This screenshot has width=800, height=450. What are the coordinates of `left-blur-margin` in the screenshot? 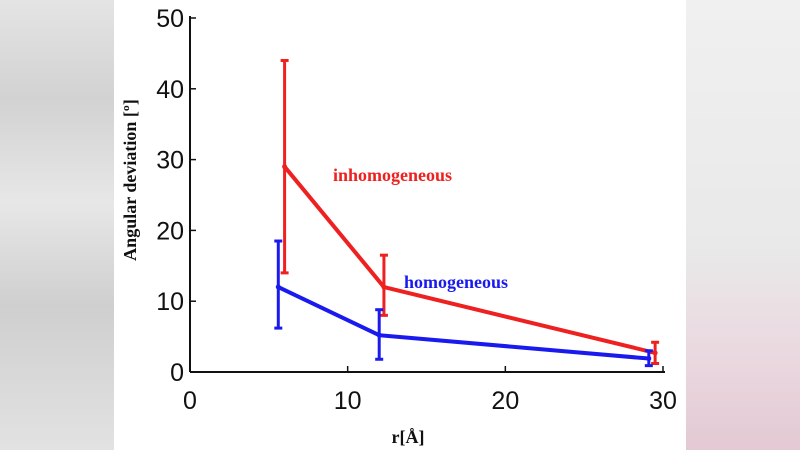 It's located at (57, 225).